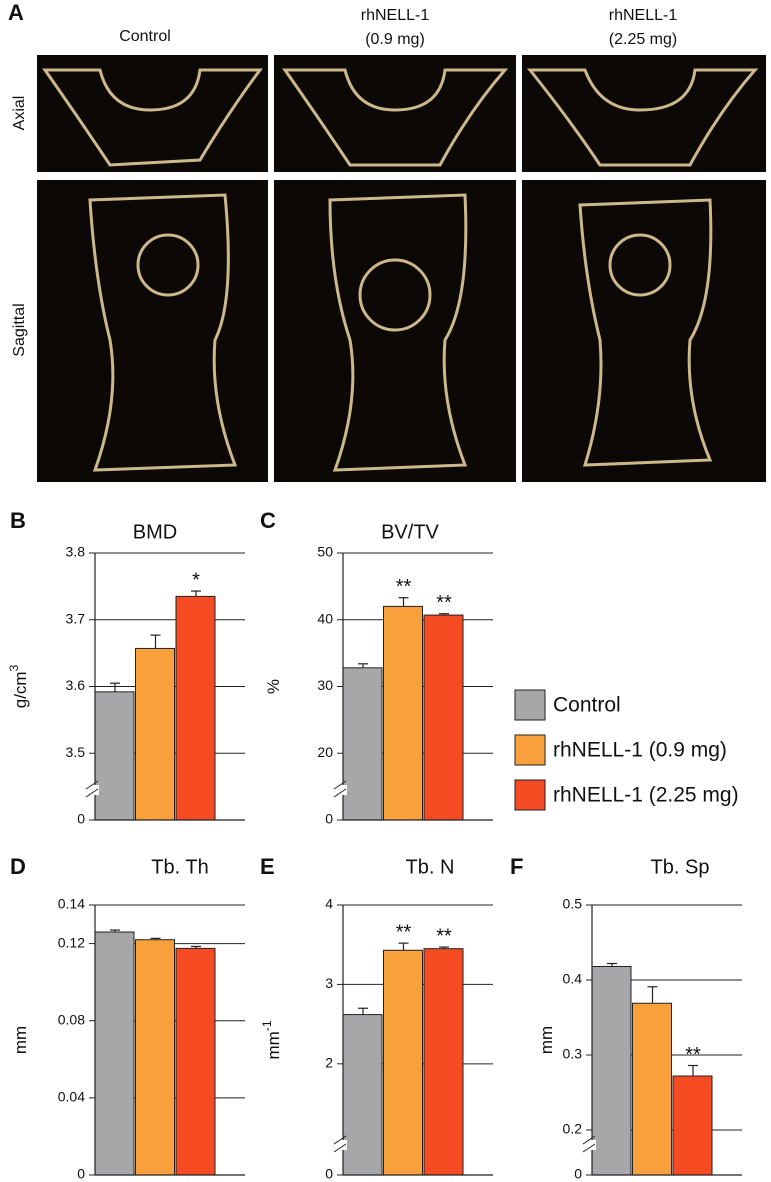 The width and height of the screenshot is (771, 1182). What do you see at coordinates (329, 983) in the screenshot?
I see `y-tick-label: 3` at bounding box center [329, 983].